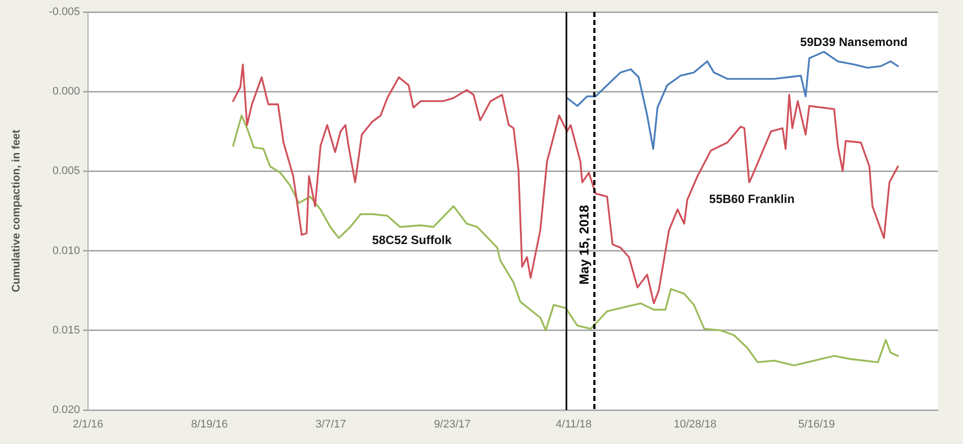 Image resolution: width=963 pixels, height=444 pixels. I want to click on series-label: 59D39 Nansemond, so click(854, 41).